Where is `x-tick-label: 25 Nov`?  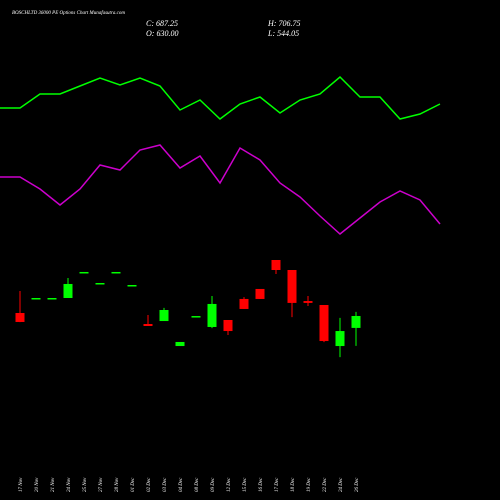
x-tick-label: 25 Nov is located at coordinates (85, 484).